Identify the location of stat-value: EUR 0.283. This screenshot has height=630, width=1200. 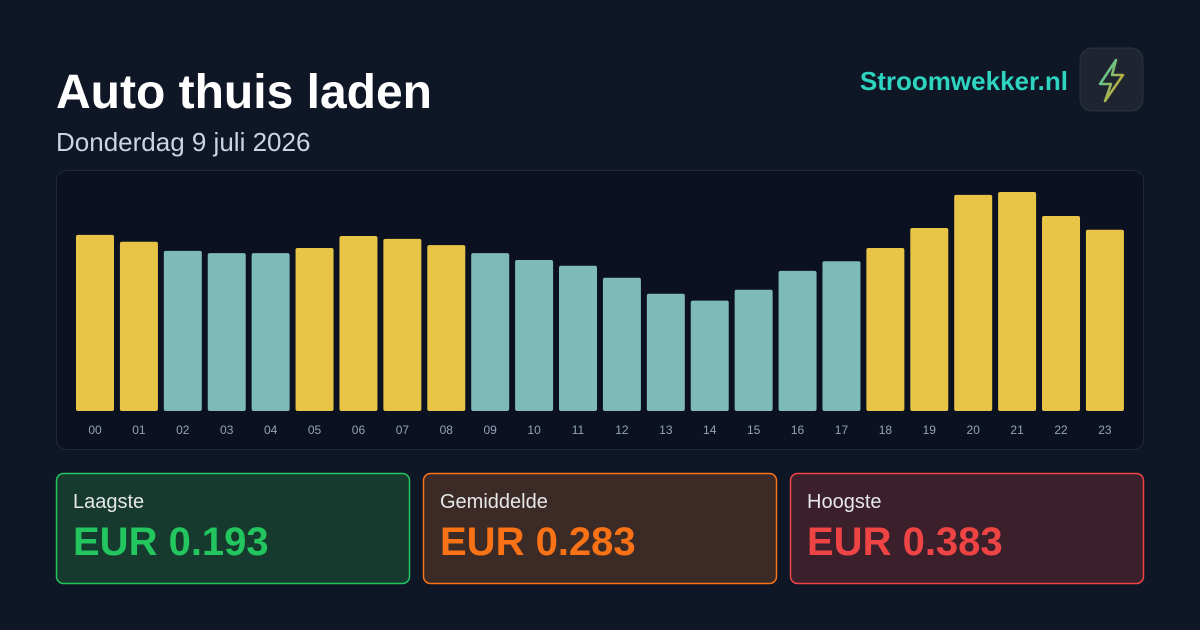
(538, 542).